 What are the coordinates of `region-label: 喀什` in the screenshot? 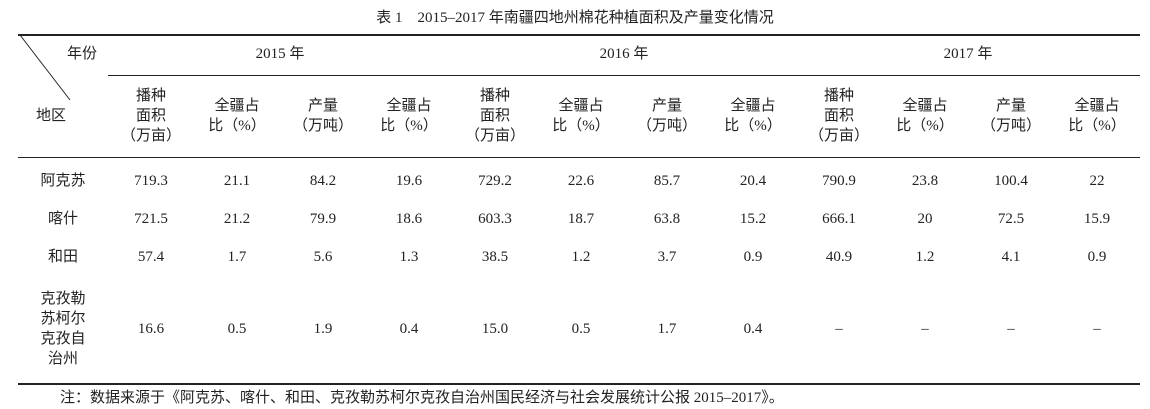 It's located at (62, 219).